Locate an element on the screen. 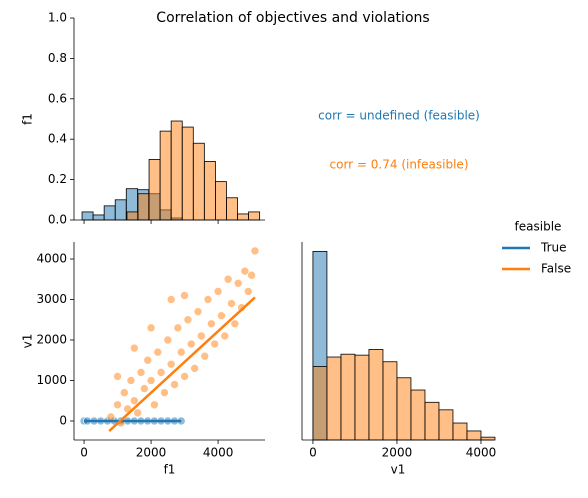  y-tick-label: 2000 is located at coordinates (51, 339).